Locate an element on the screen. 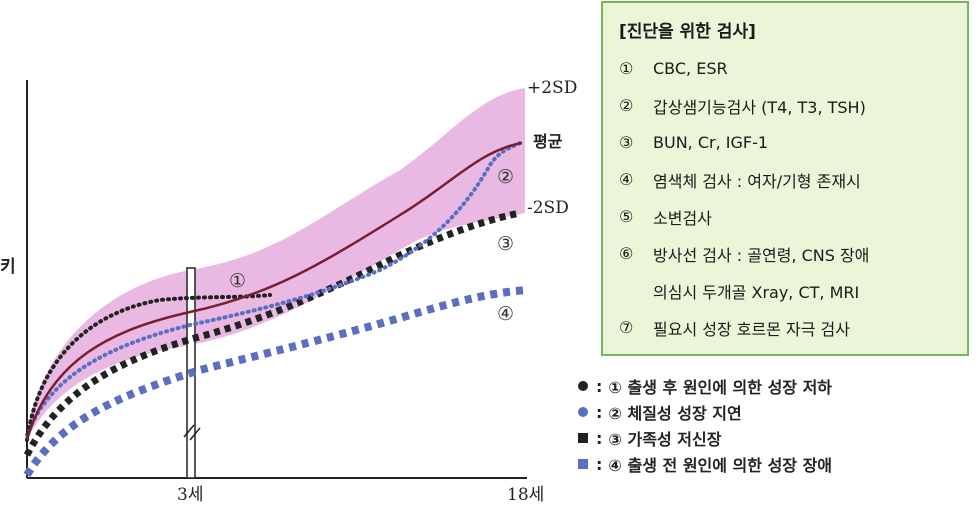  legend-item: : ③ 가족성 저신장 is located at coordinates (773, 438).